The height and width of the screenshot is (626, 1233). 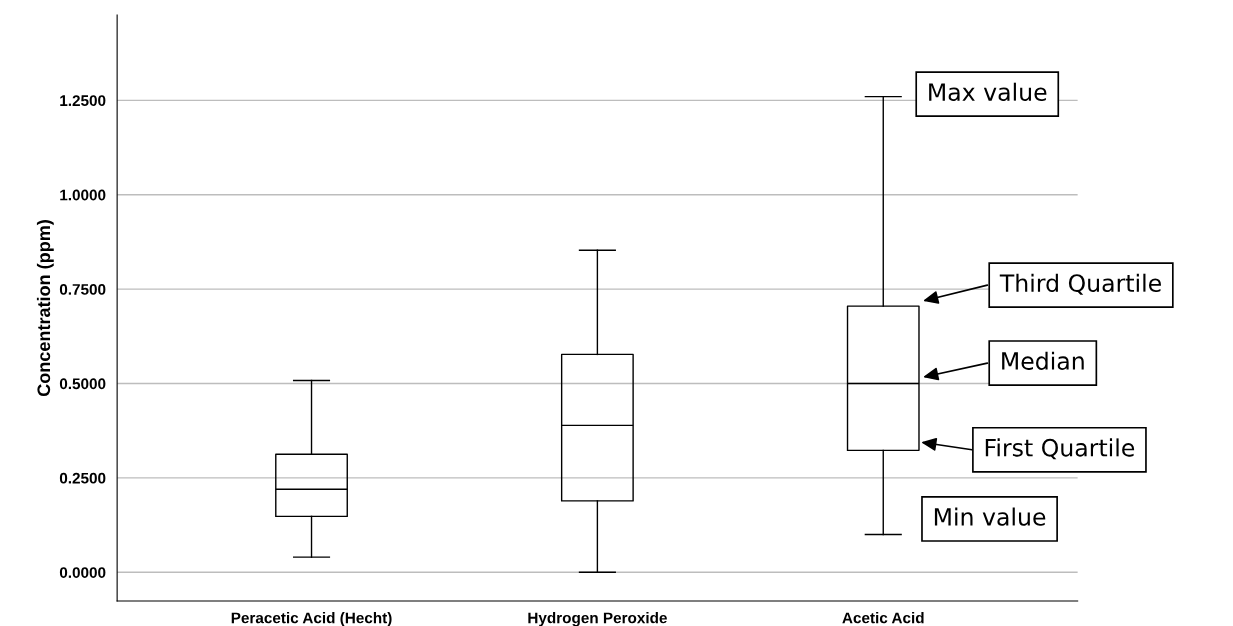 I want to click on y-axis-title: Concentration (ppm), so click(x=45, y=308).